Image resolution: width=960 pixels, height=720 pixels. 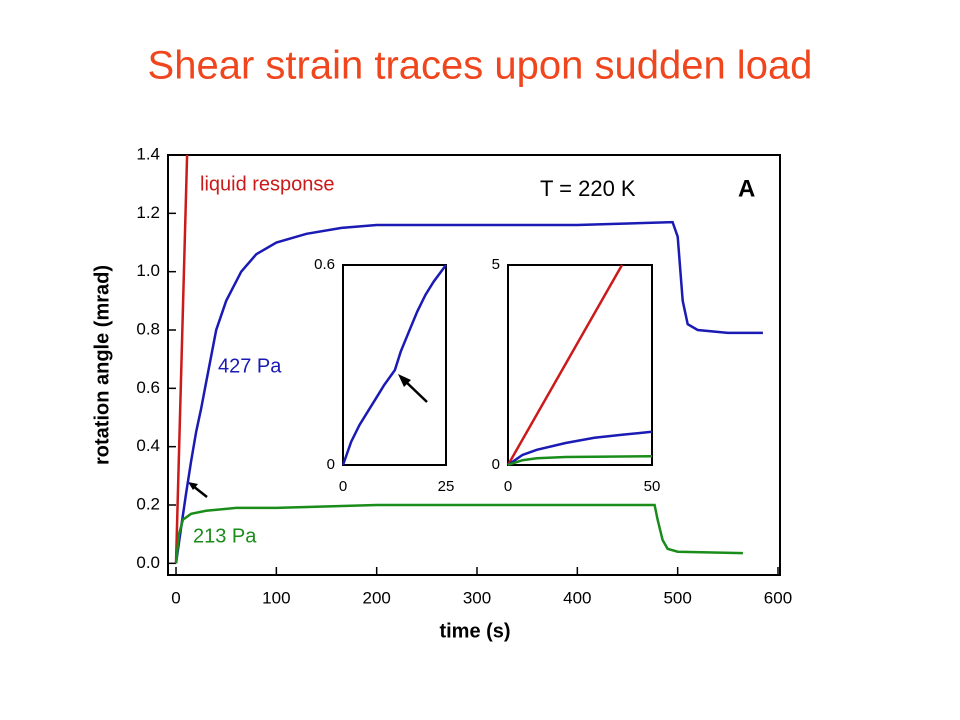 I want to click on x-tick-label: 300, so click(x=477, y=597).